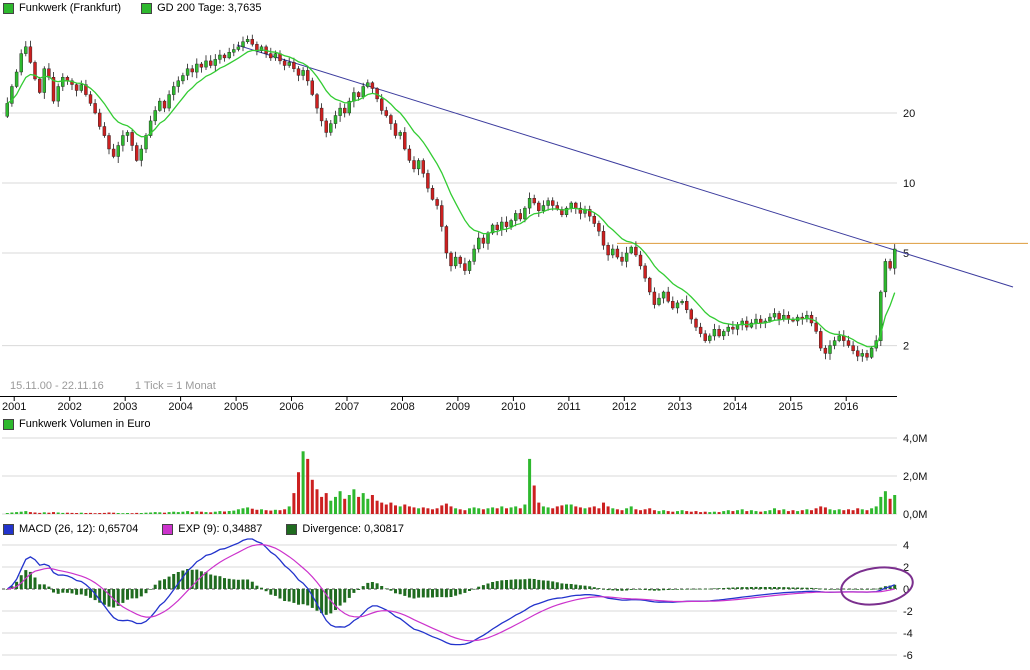 Image resolution: width=1030 pixels, height=670 pixels. I want to click on svg-text: -4, so click(908, 634).